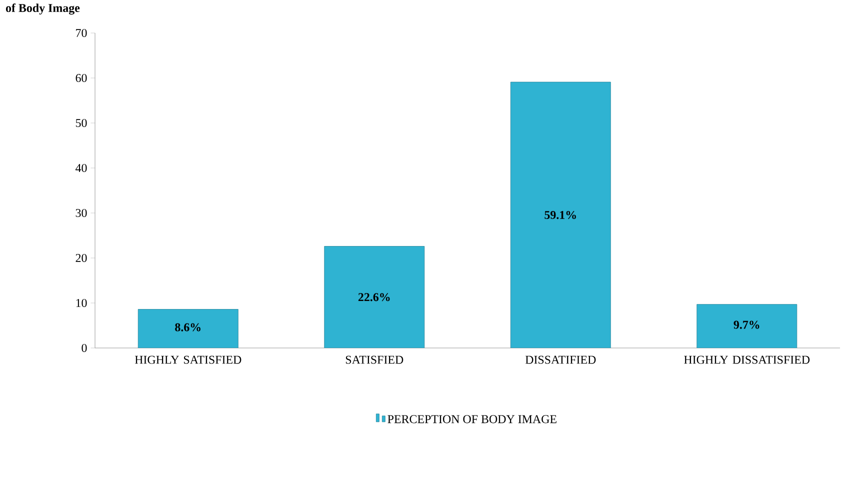 Image resolution: width=856 pixels, height=497 pixels. What do you see at coordinates (43, 9) in the screenshot?
I see `chart-title: of Body Image` at bounding box center [43, 9].